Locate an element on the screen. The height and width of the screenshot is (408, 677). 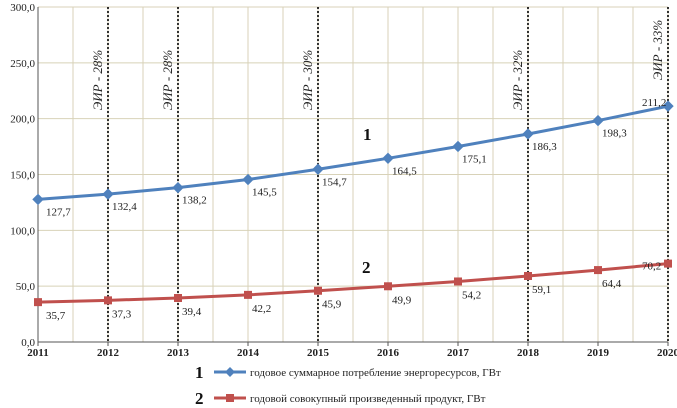
data-label: 164,5 is located at coordinates (404, 171).